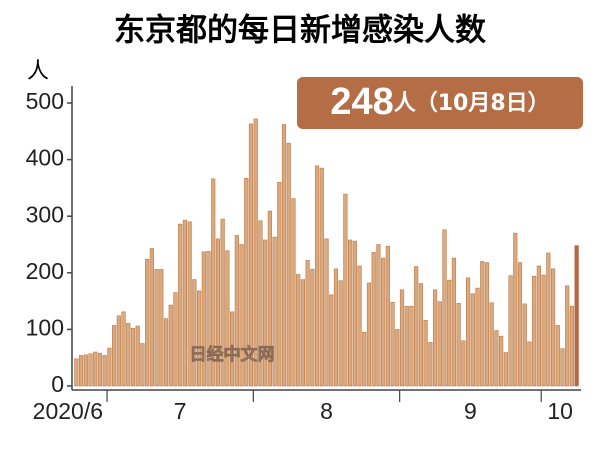 The image size is (600, 452). I want to click on y-tick-label: 100, so click(45, 327).